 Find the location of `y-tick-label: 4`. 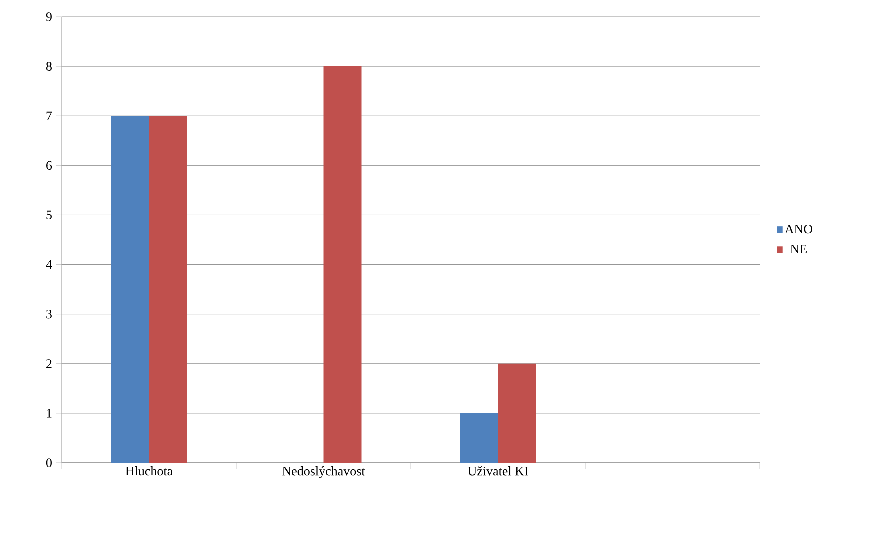

y-tick-label: 4 is located at coordinates (49, 265).